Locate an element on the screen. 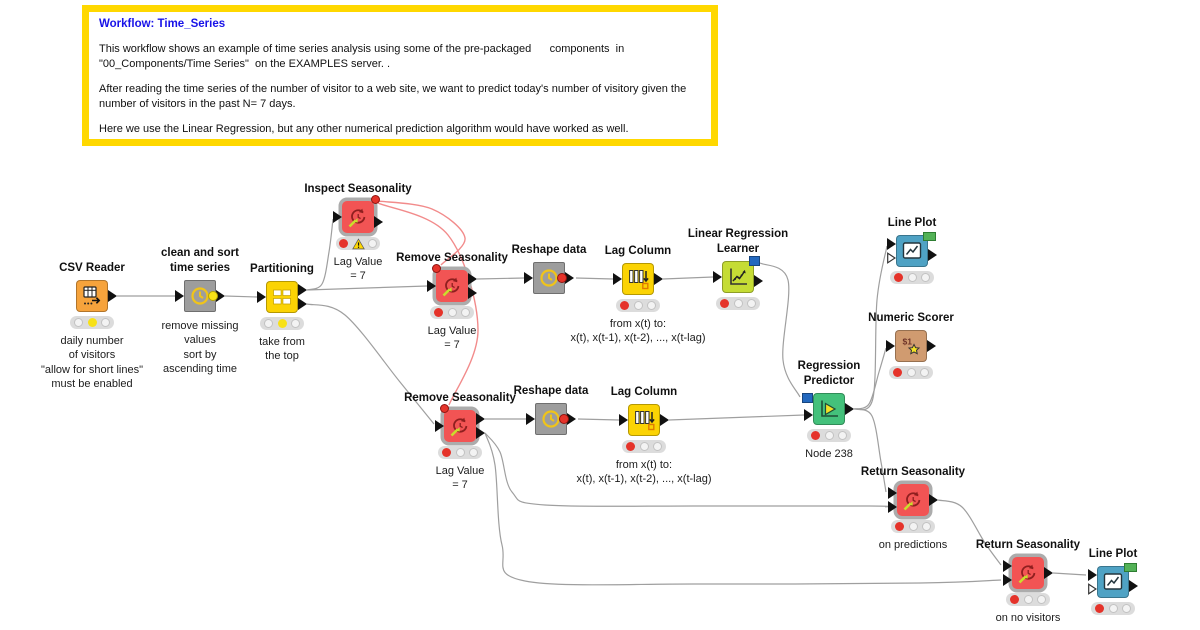 This screenshot has width=1200, height=630. node-label: Numeric Scorer is located at coordinates (911, 317).